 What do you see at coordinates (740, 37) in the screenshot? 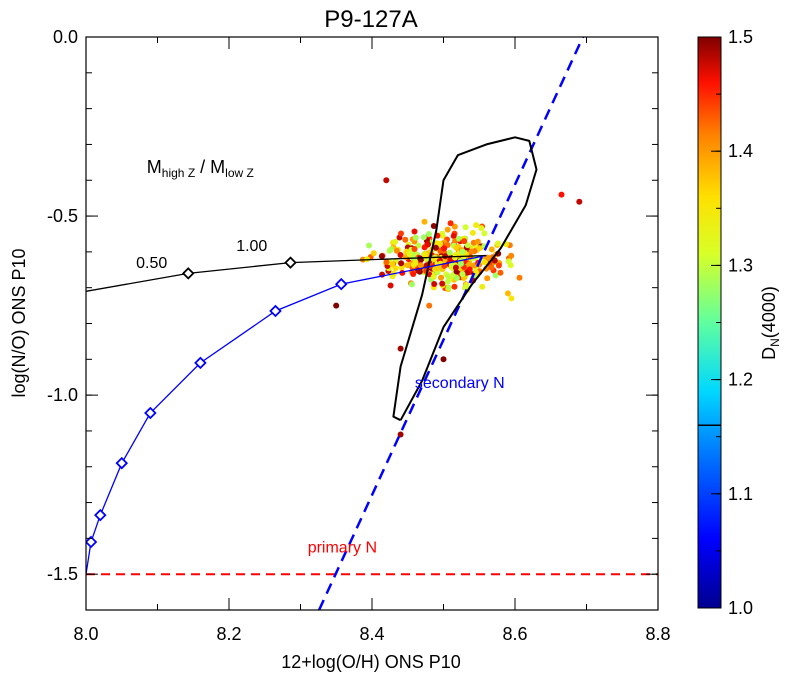
I see `colorbar-tick-label: 1.5` at bounding box center [740, 37].